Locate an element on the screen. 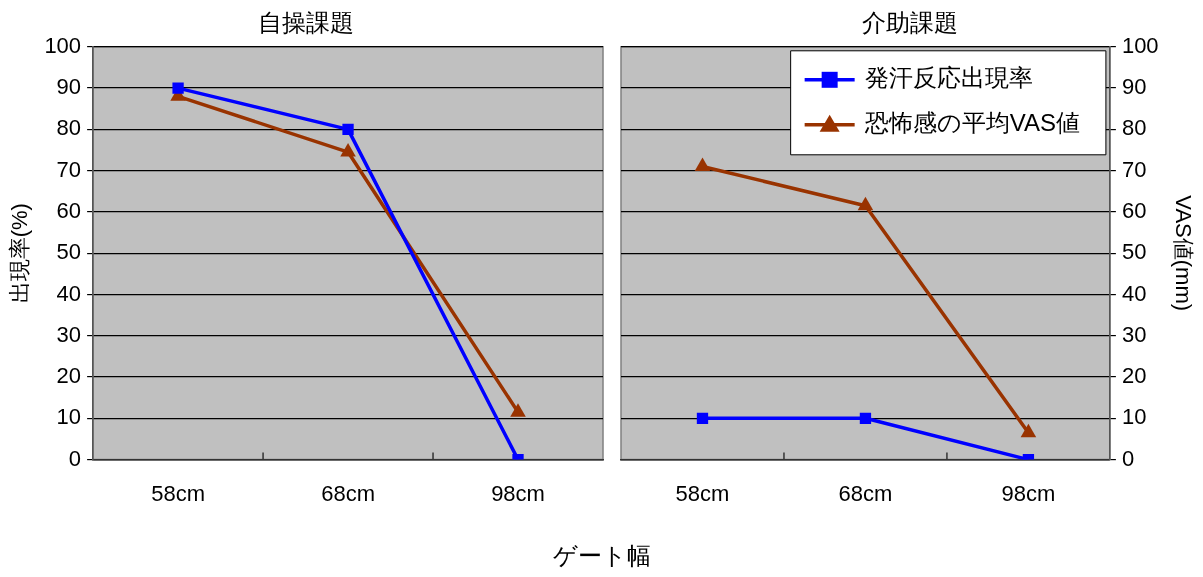  y-tick-label: 20 is located at coordinates (69, 376).